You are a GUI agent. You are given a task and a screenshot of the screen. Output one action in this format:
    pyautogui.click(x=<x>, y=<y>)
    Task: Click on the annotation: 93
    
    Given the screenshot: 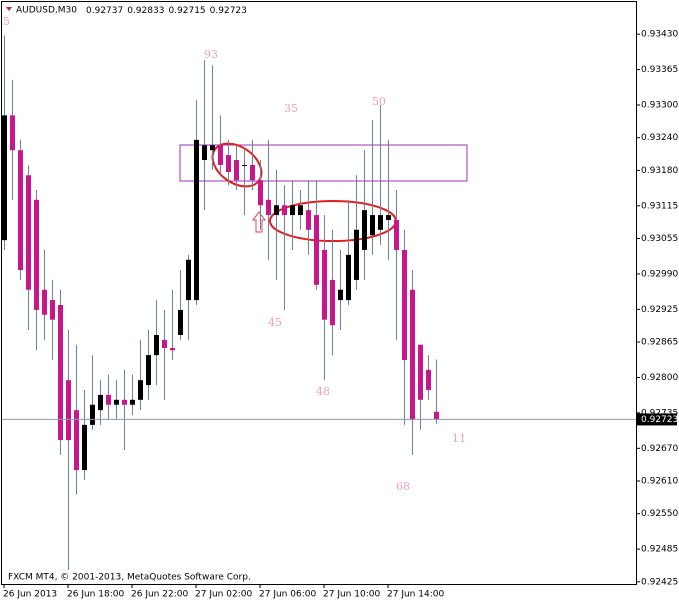 What is the action you would take?
    pyautogui.click(x=211, y=54)
    